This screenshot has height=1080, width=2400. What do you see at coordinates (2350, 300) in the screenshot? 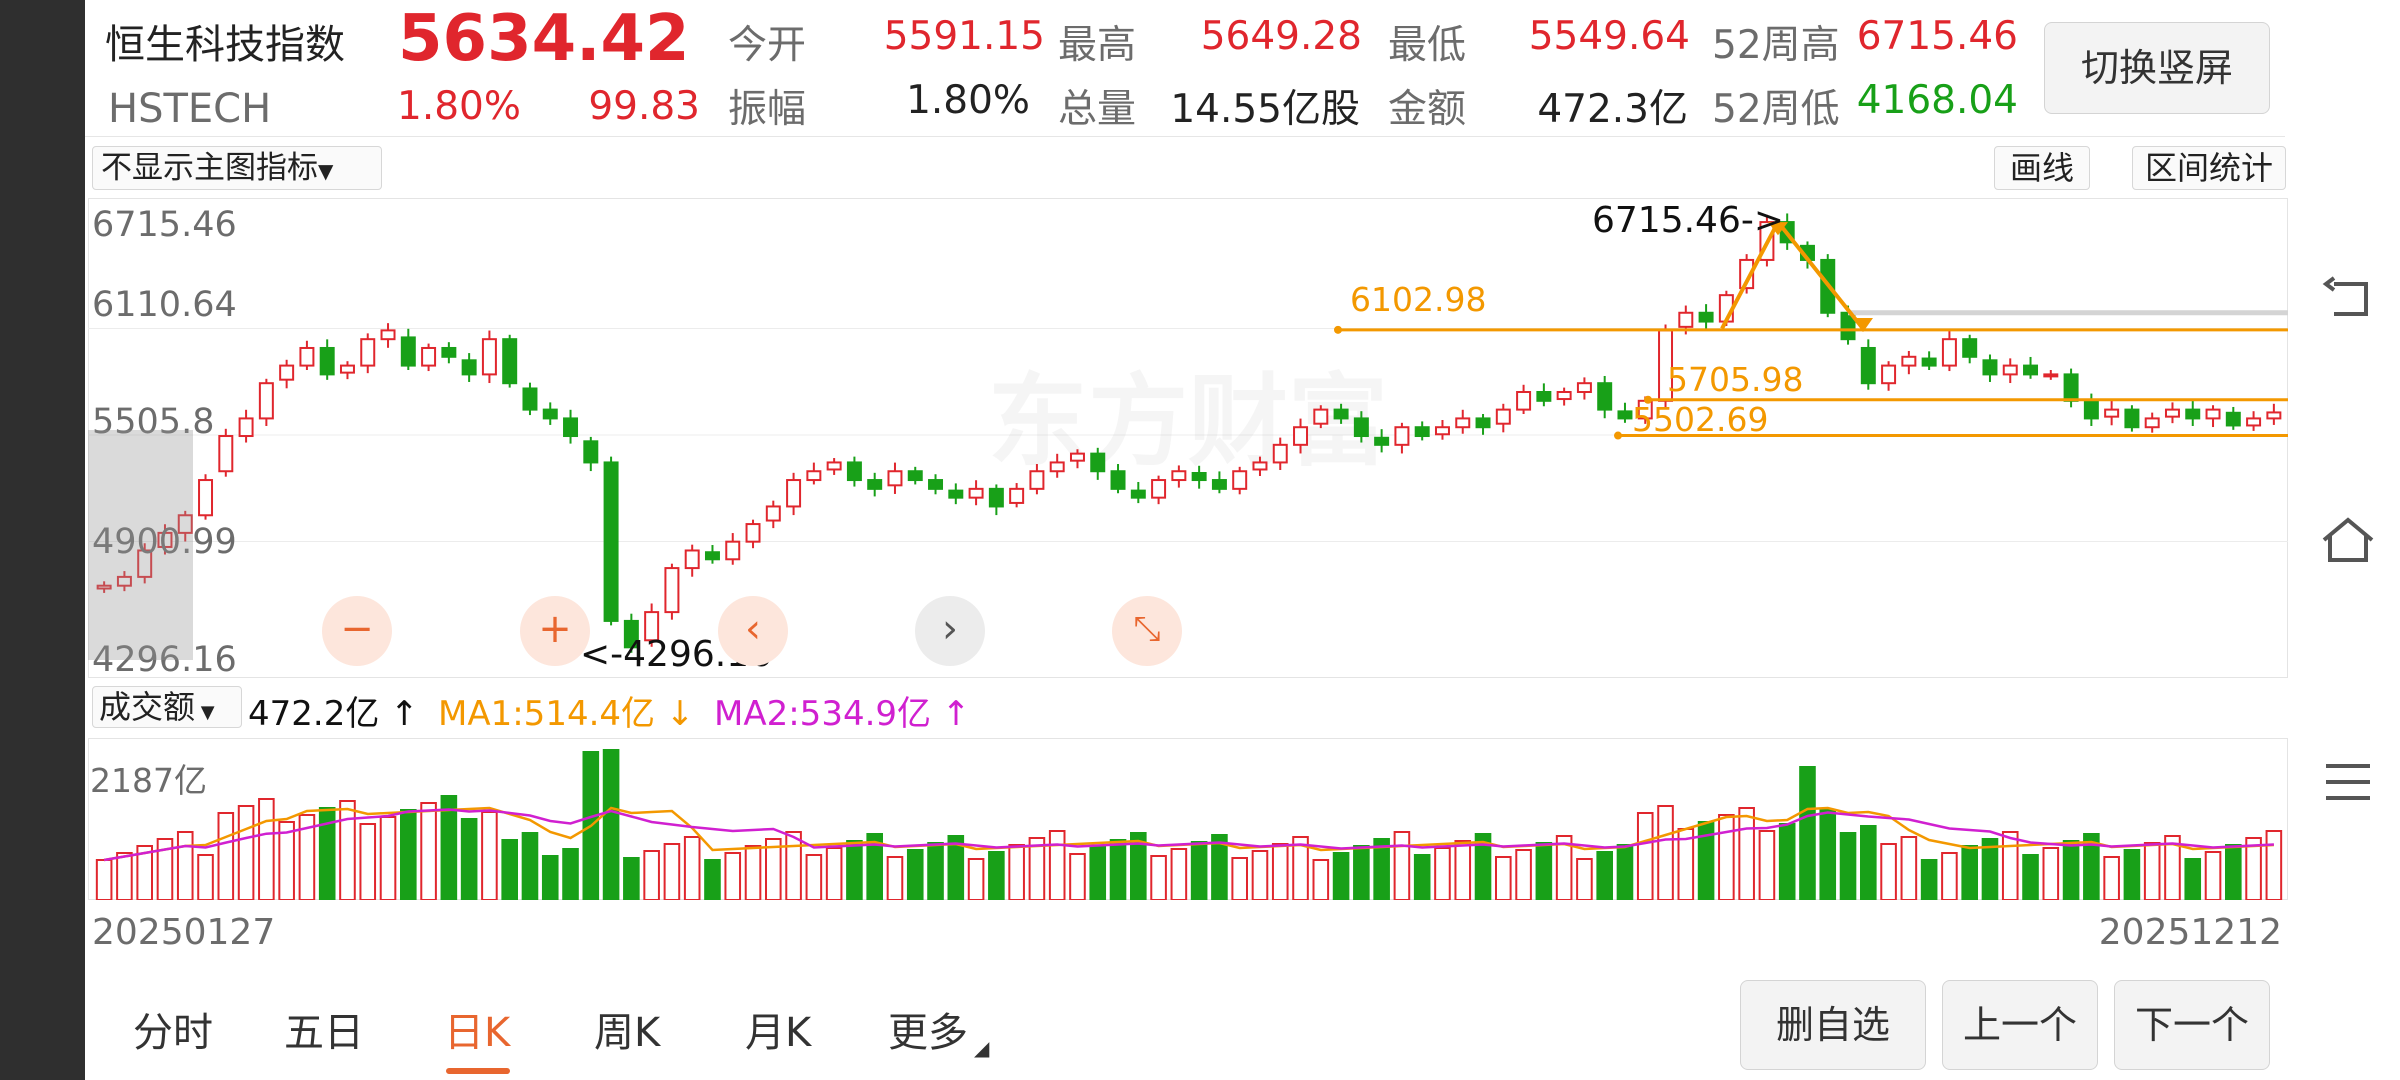
I see `back-icon` at bounding box center [2350, 300].